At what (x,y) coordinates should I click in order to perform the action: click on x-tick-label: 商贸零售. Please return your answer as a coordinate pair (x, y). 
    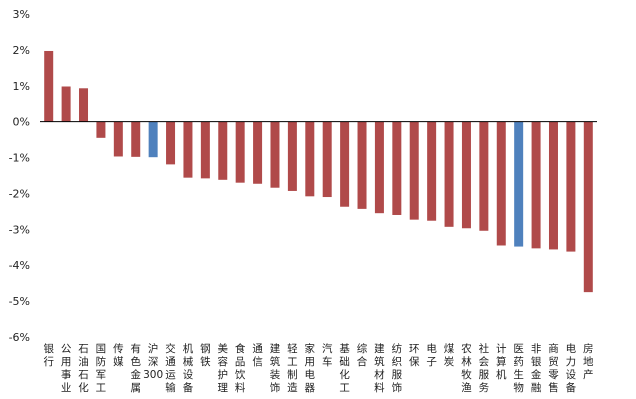
    Looking at the image, I should click on (553, 368).